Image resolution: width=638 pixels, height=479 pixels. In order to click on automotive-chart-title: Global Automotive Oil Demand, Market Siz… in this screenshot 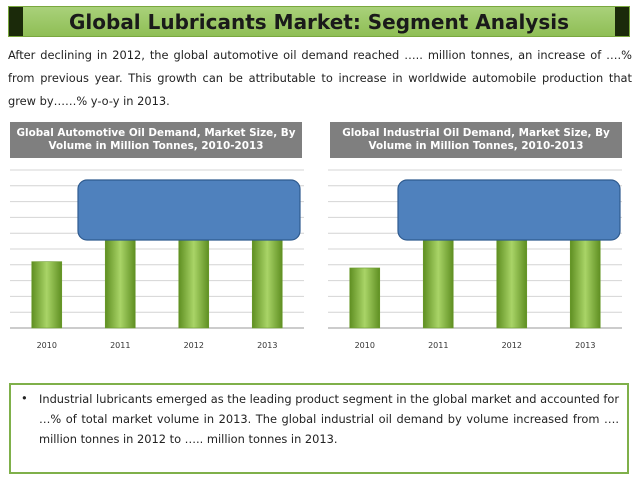, I will do `click(156, 140)`.